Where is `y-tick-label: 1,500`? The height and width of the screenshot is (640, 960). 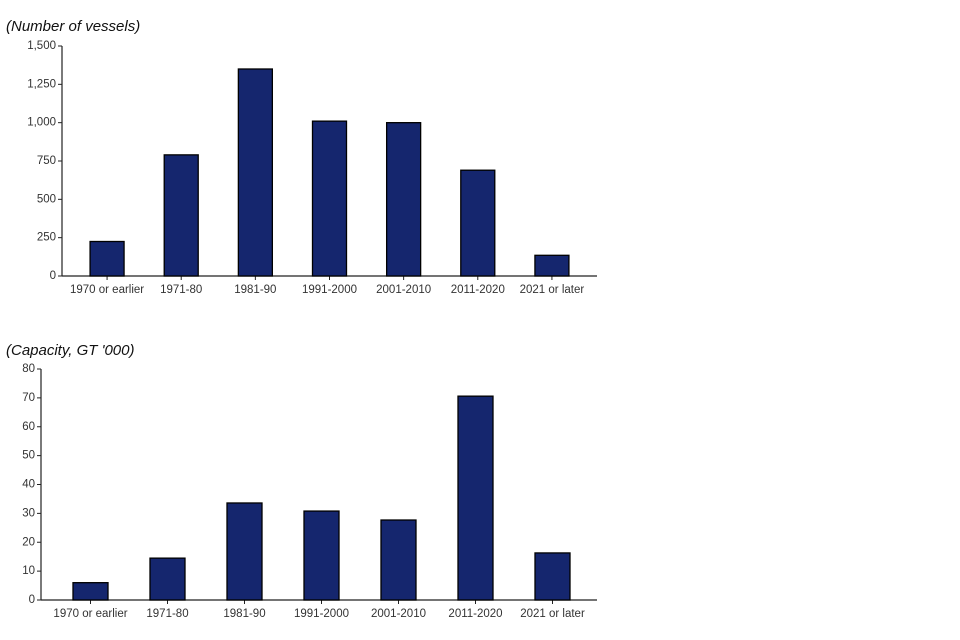 y-tick-label: 1,500 is located at coordinates (41, 46).